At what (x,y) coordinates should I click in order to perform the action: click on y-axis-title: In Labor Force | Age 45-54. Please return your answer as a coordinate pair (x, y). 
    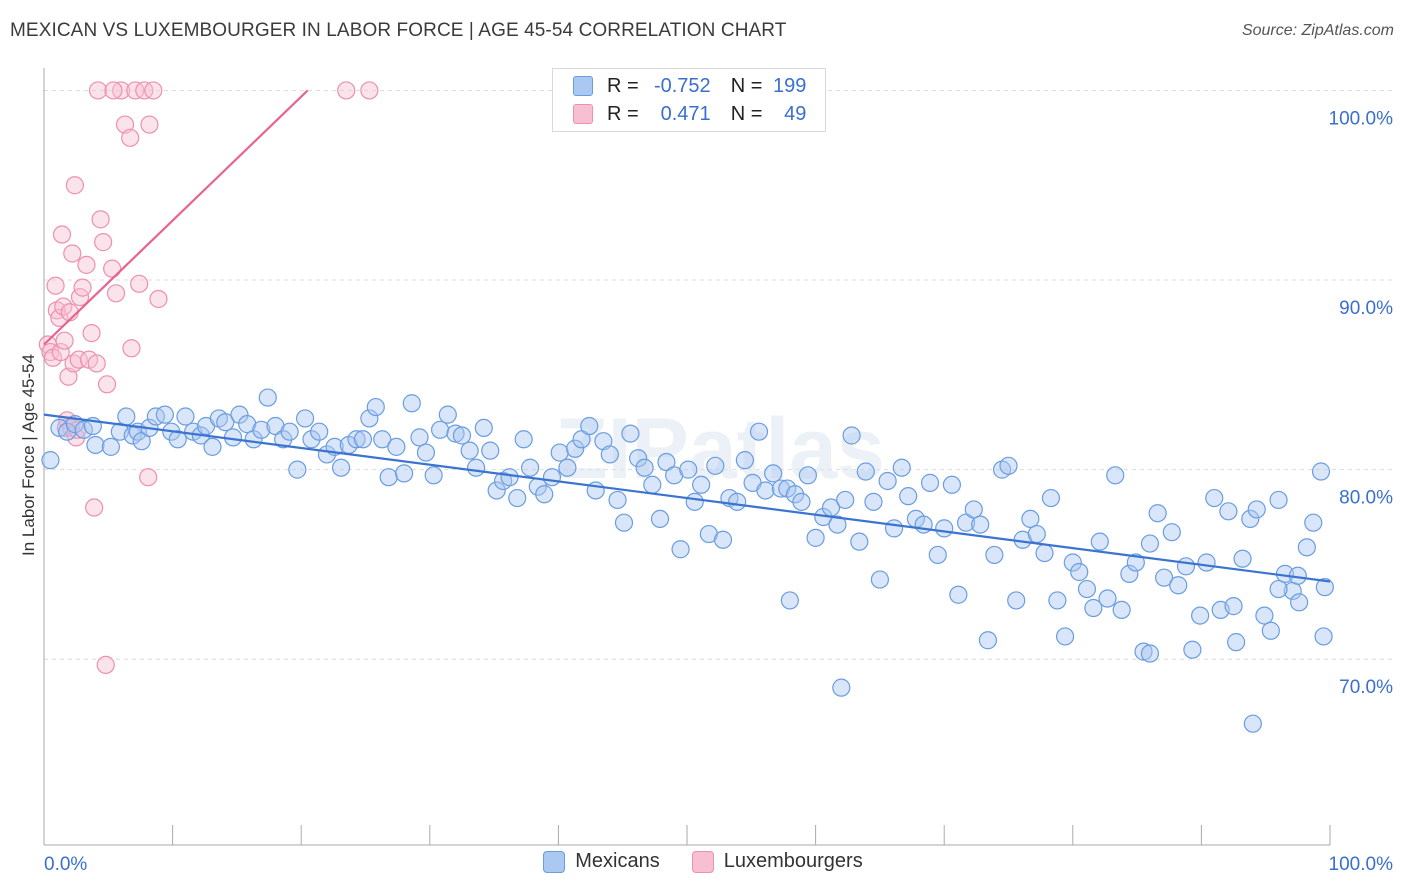
    Looking at the image, I should click on (28, 455).